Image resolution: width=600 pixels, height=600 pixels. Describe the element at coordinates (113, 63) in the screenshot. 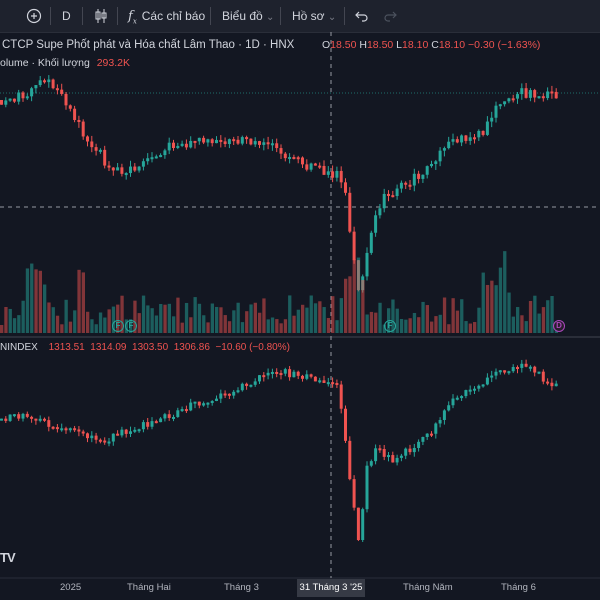

I see `volume-value: 293.2K` at that location.